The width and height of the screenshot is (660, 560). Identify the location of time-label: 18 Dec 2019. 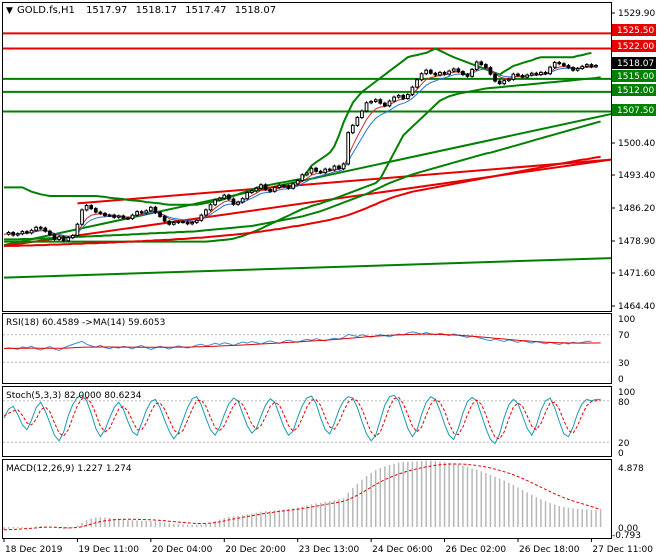
(34, 550).